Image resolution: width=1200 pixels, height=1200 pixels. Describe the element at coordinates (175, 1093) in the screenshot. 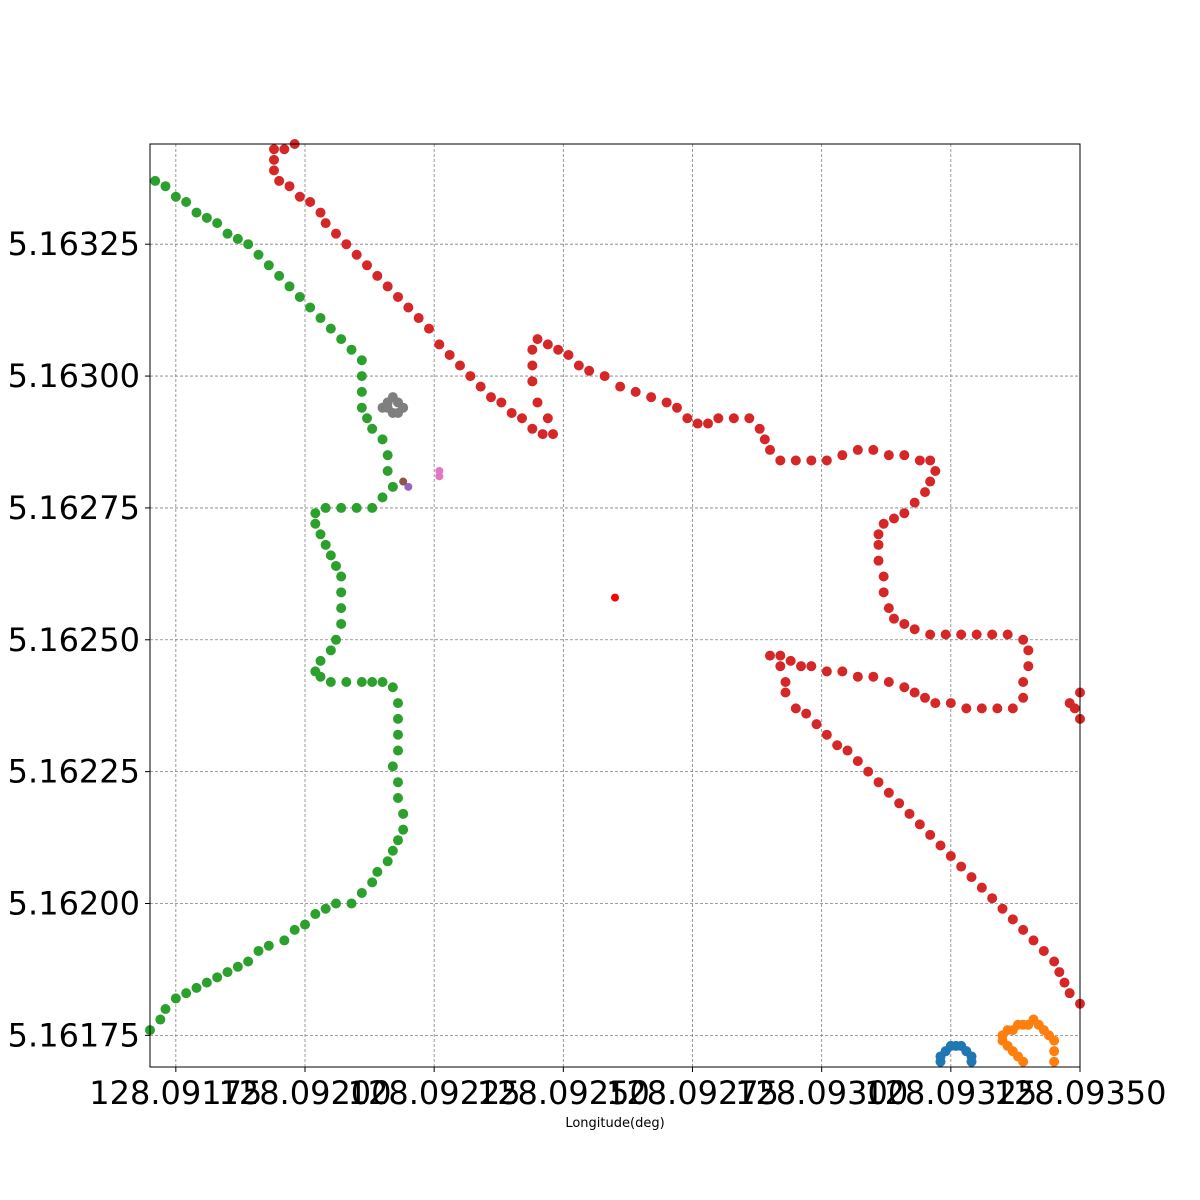

I see `x-tick-label: 128.09175` at that location.